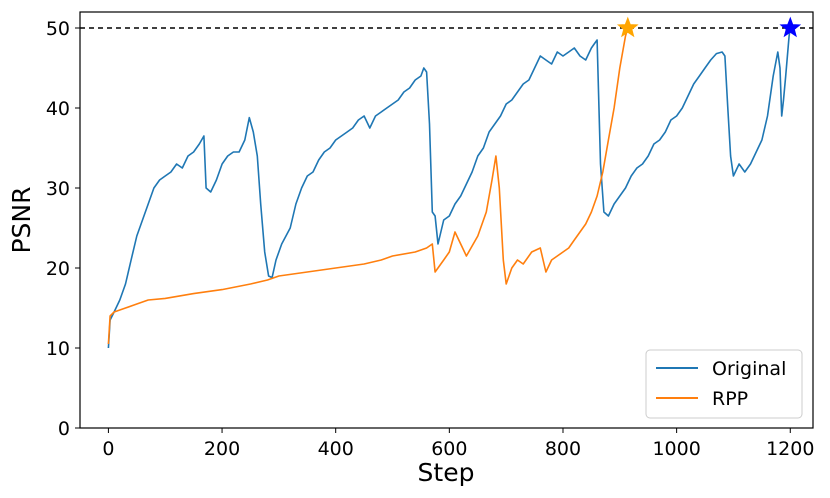 This screenshot has width=830, height=498. What do you see at coordinates (58, 269) in the screenshot?
I see `y-tick-label: 20` at bounding box center [58, 269].